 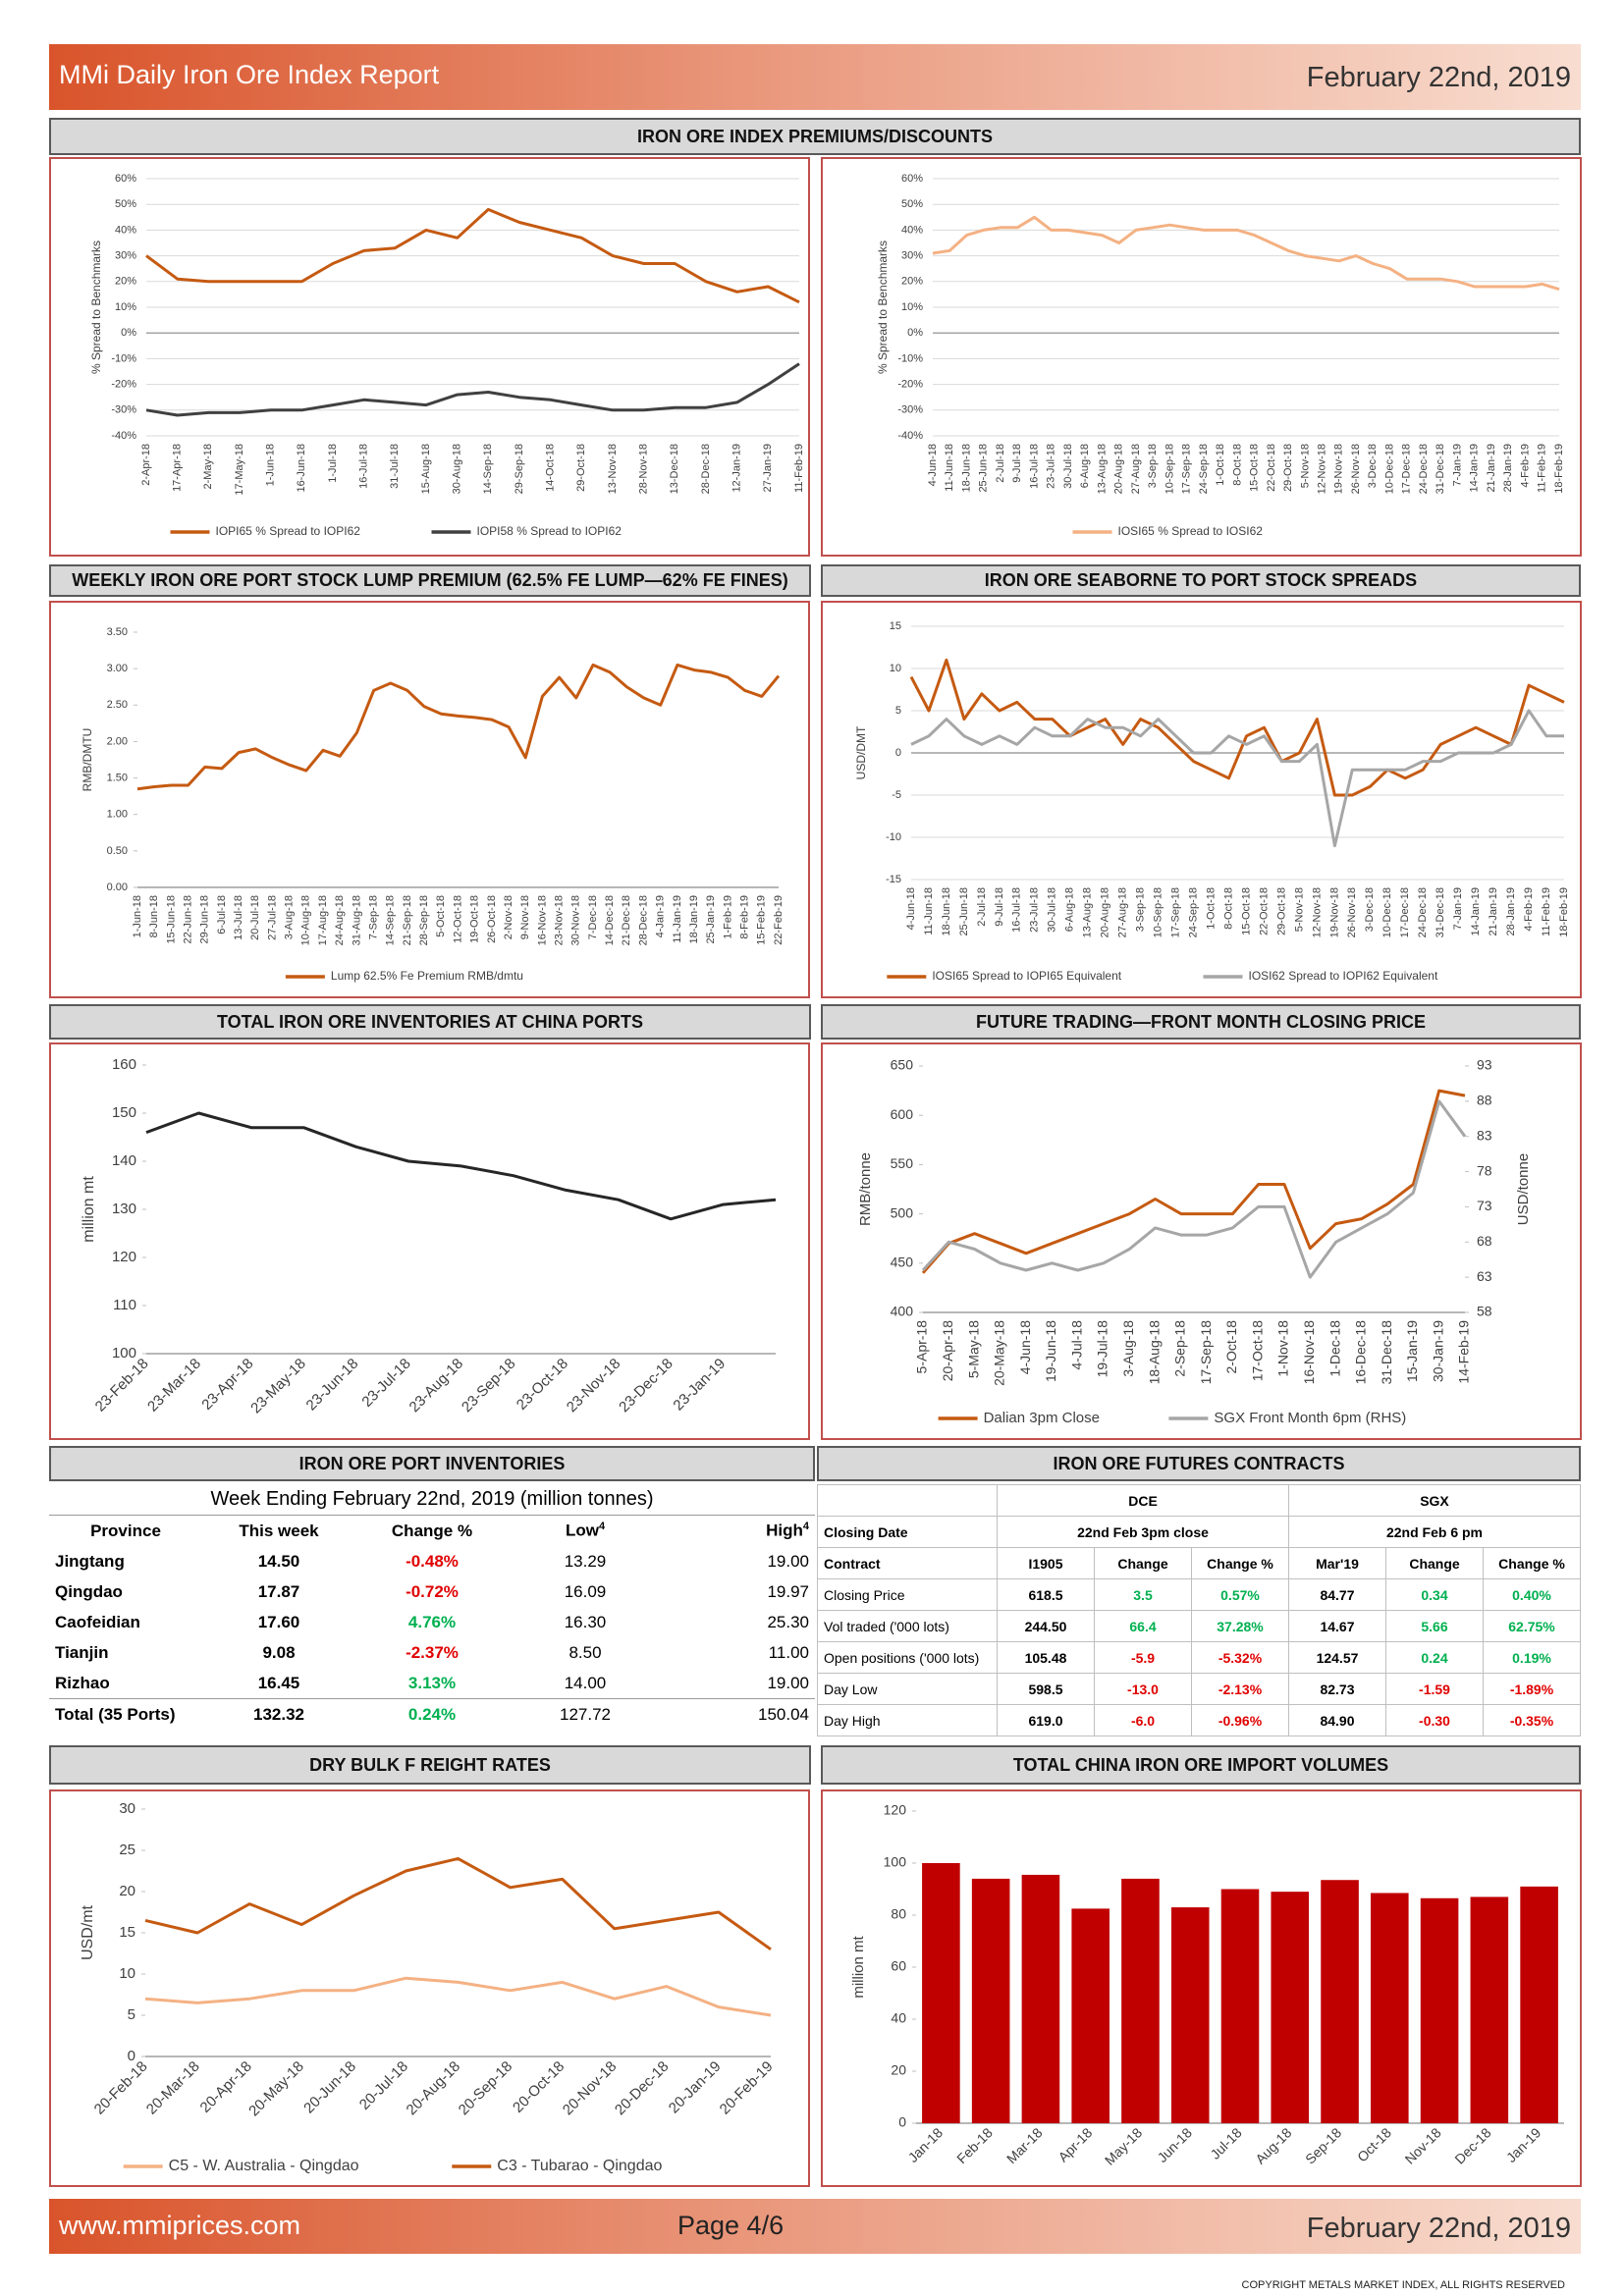 I want to click on legend-label: IOPI58 % Spread to IOPI62, so click(x=550, y=531).